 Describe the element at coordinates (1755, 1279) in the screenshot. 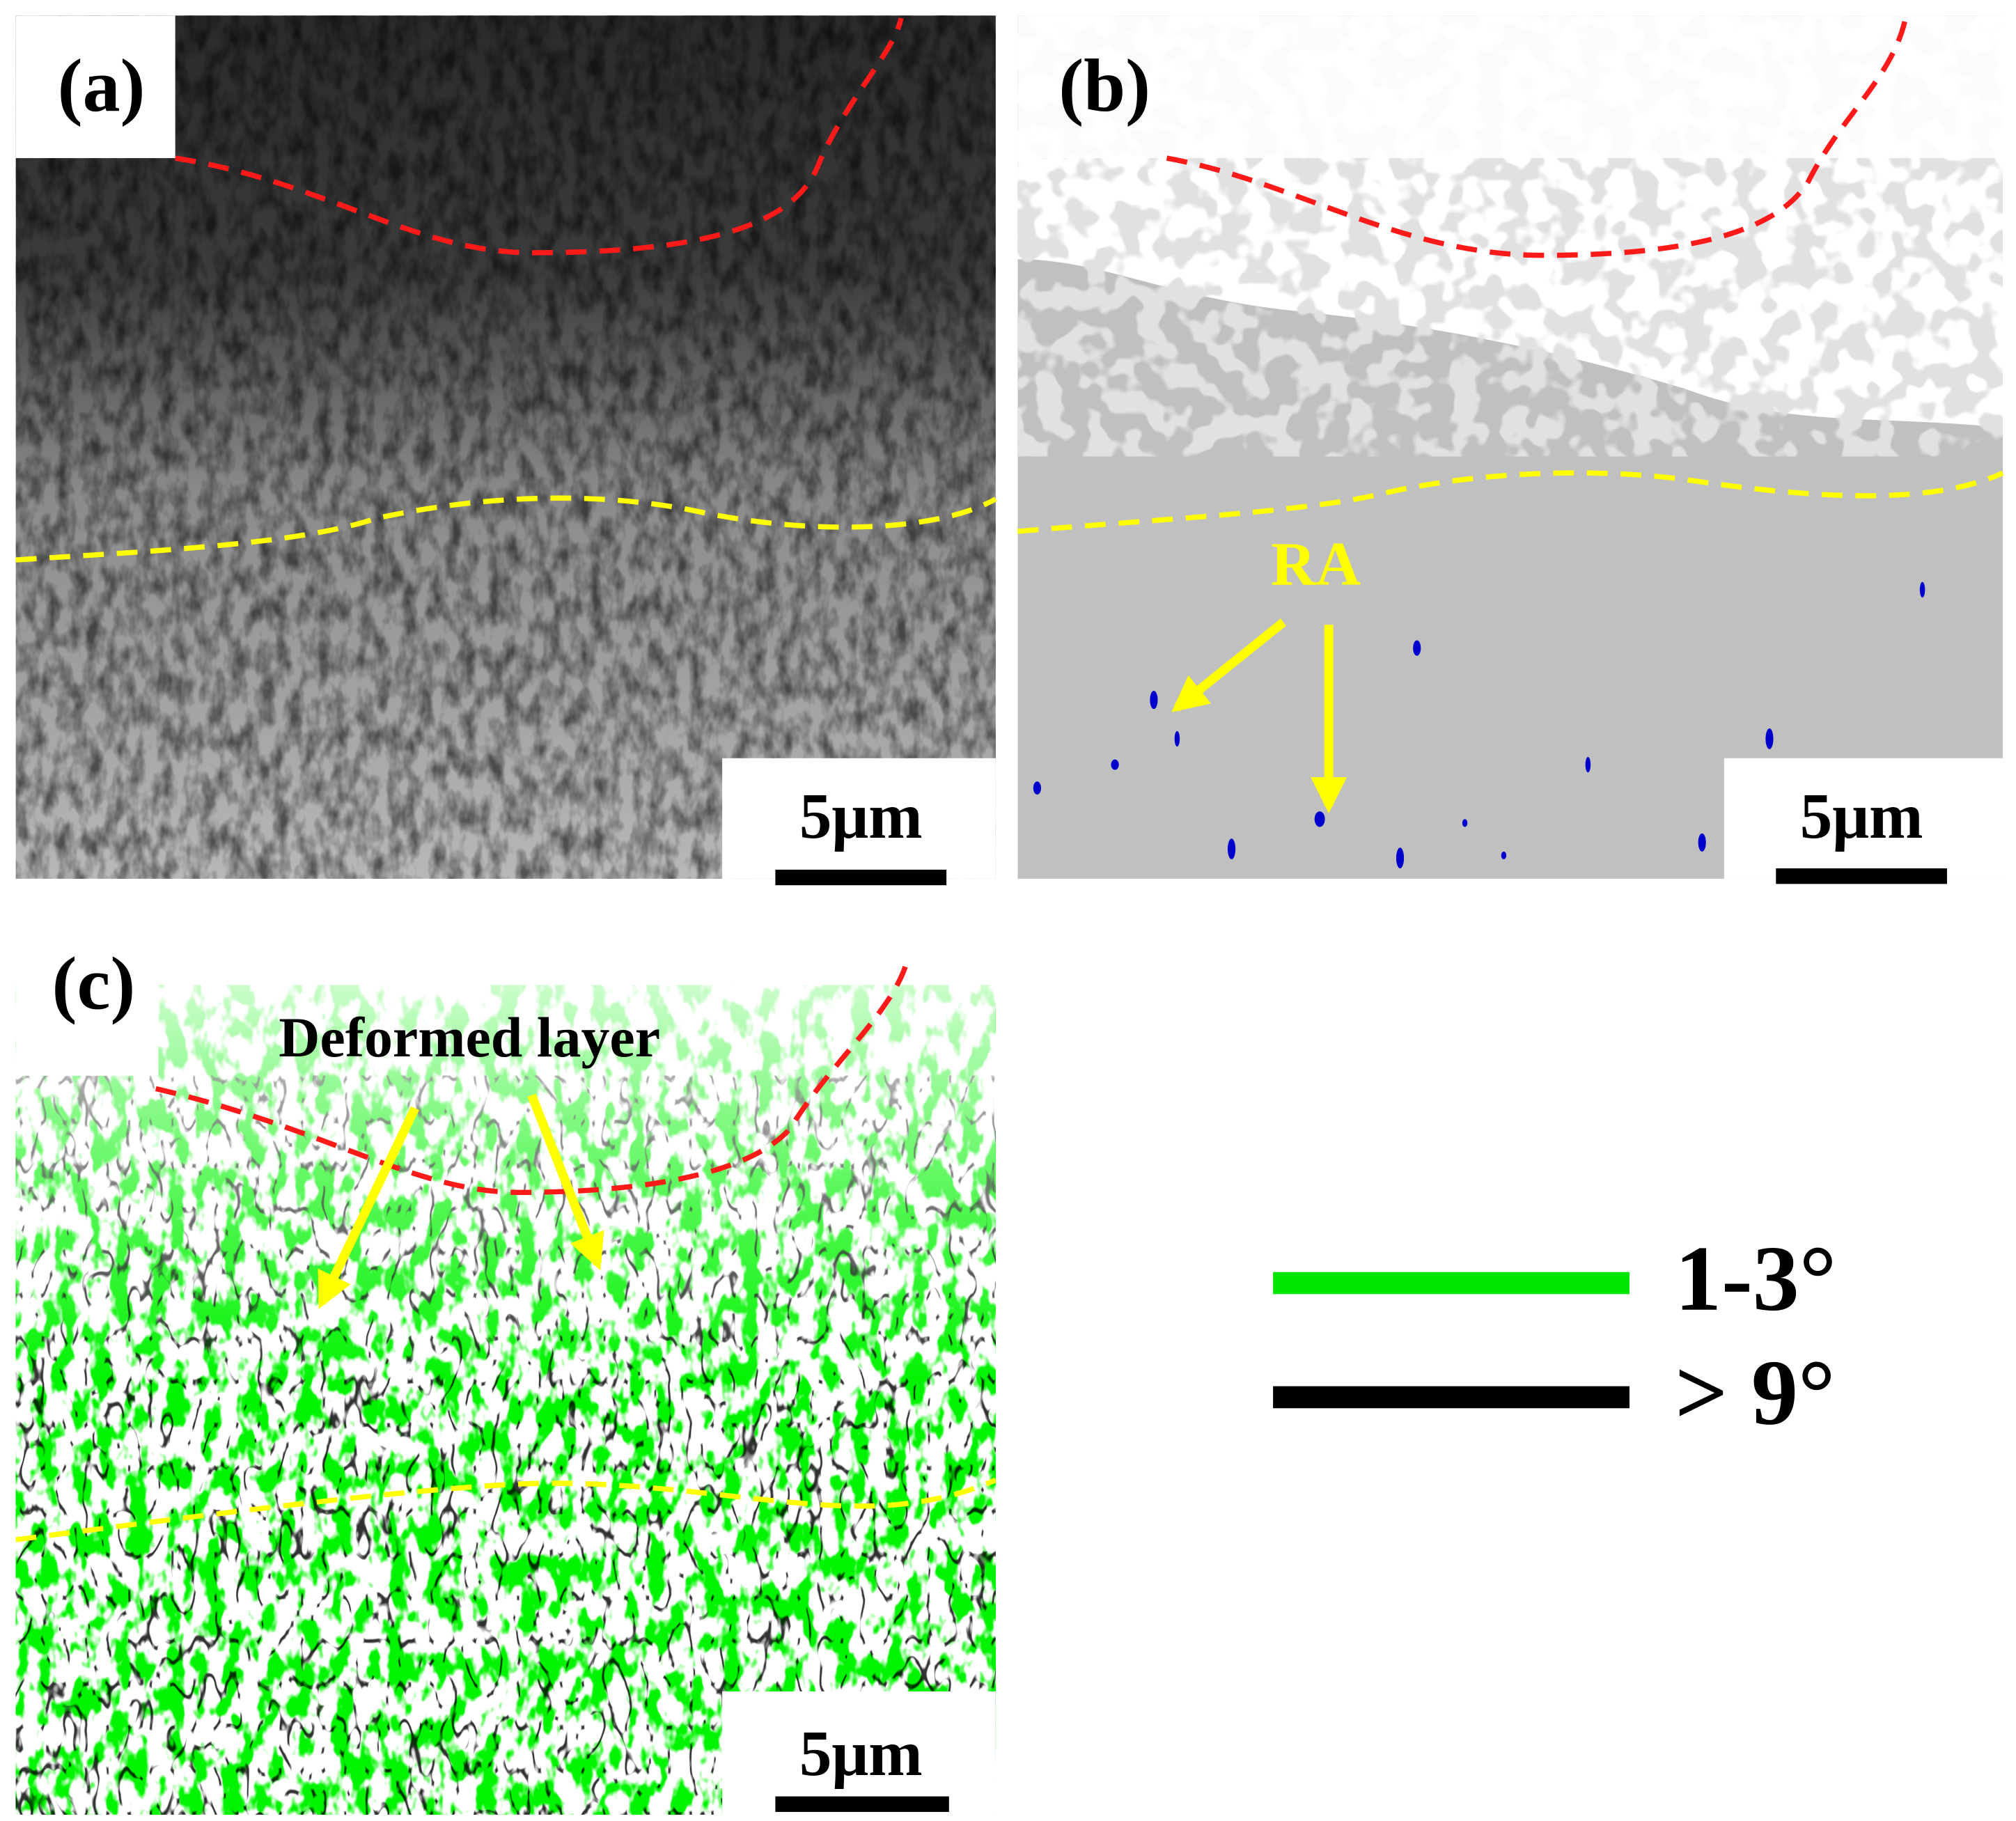

I see `legend-label: 1-3°` at that location.